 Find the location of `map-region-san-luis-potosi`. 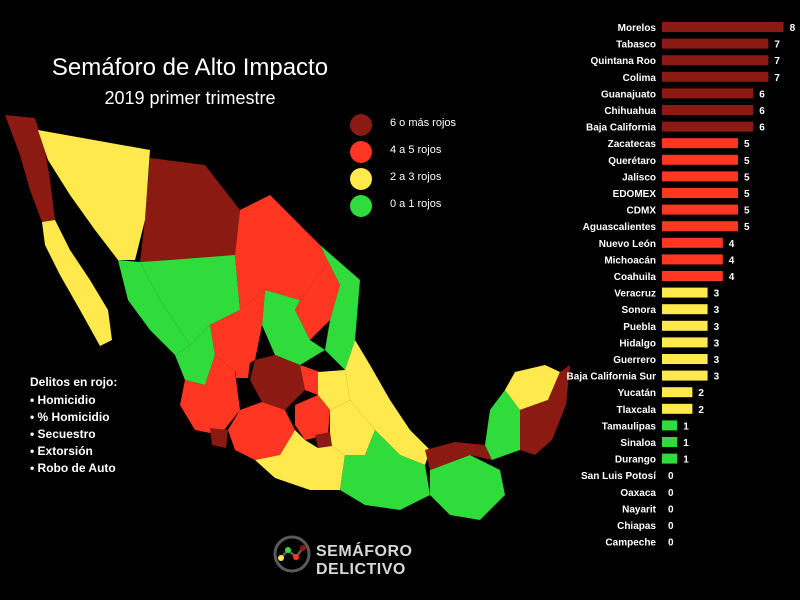

map-region-san-luis-potosi is located at coordinates (293, 327).